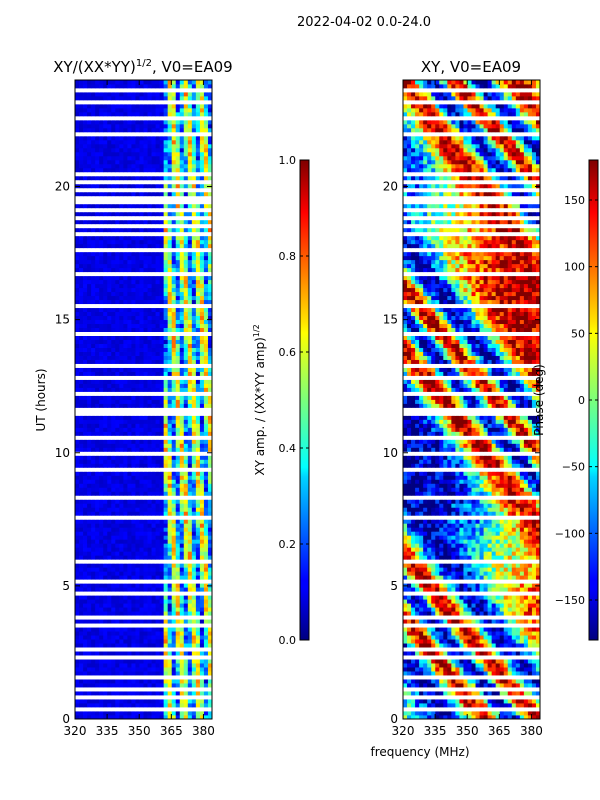  I want to click on phase-colorbar-tick-label: 100, so click(574, 267).